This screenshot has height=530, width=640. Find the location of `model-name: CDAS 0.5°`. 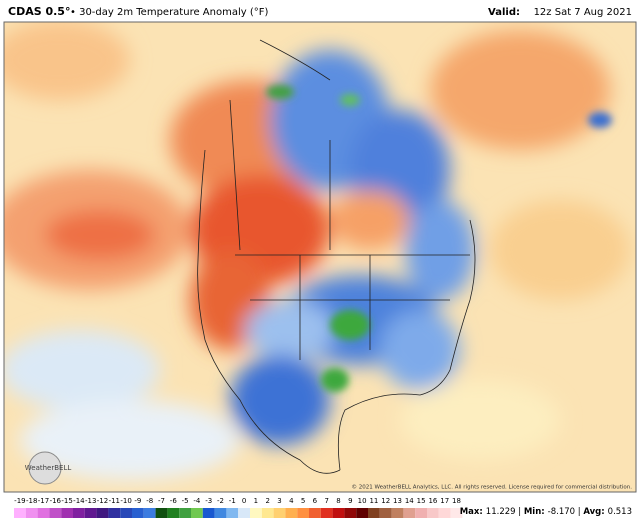

model-name: CDAS 0.5° is located at coordinates (39, 11).